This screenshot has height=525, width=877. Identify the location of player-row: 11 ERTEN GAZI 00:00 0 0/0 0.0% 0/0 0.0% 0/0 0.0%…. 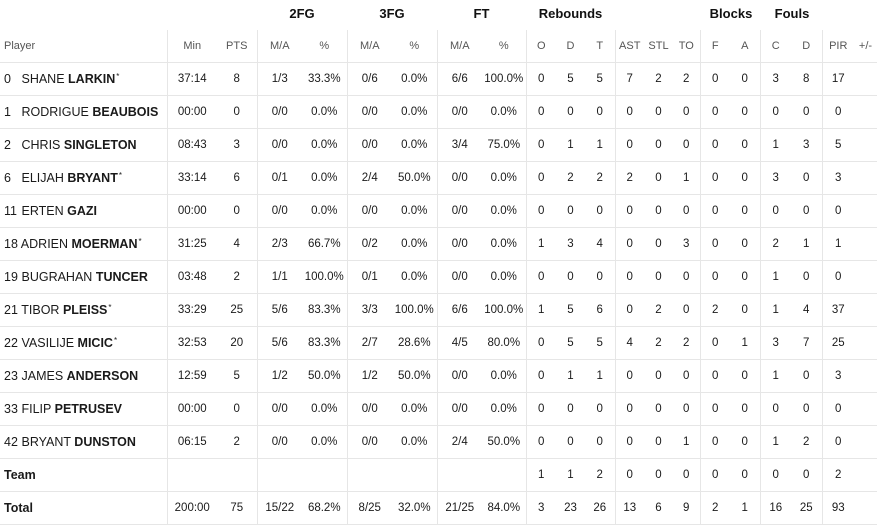
(438, 211).